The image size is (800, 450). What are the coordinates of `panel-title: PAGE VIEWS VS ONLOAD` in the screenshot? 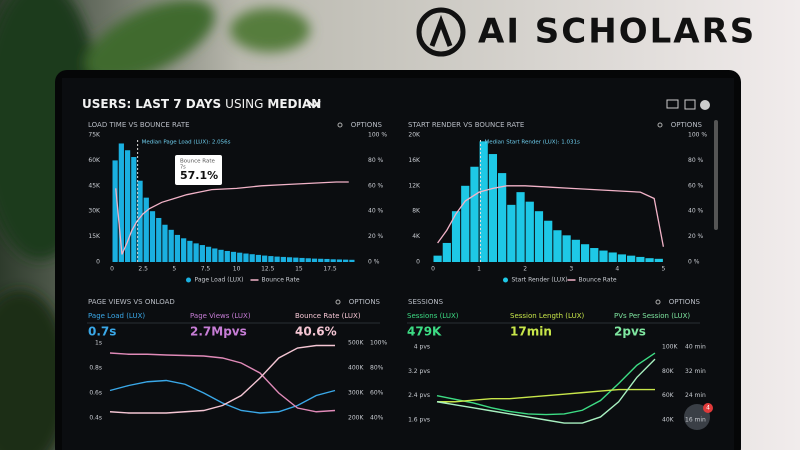 It's located at (131, 302).